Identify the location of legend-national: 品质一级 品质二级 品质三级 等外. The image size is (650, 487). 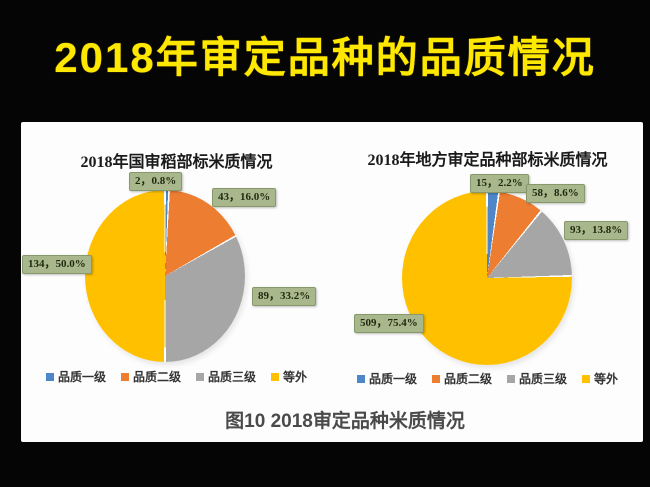
(176, 376).